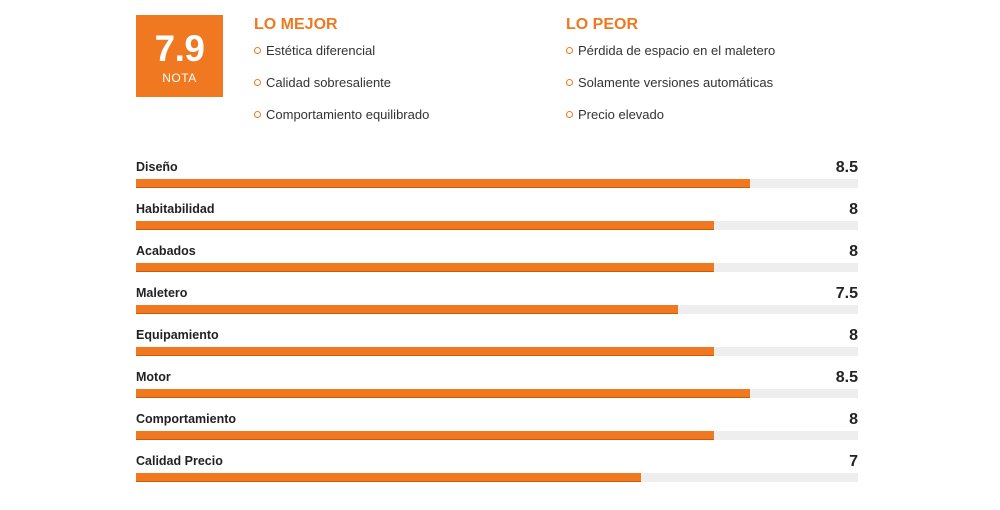 The image size is (1000, 510). I want to click on worst-item-text: Solamente versiones automáticas, so click(676, 82).